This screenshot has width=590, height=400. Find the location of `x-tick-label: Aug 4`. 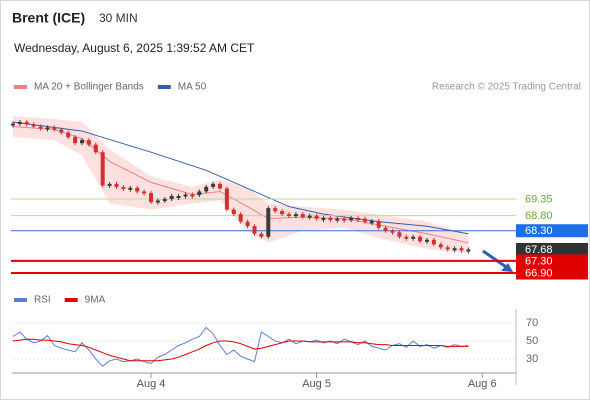

x-tick-label: Aug 4 is located at coordinates (151, 384).